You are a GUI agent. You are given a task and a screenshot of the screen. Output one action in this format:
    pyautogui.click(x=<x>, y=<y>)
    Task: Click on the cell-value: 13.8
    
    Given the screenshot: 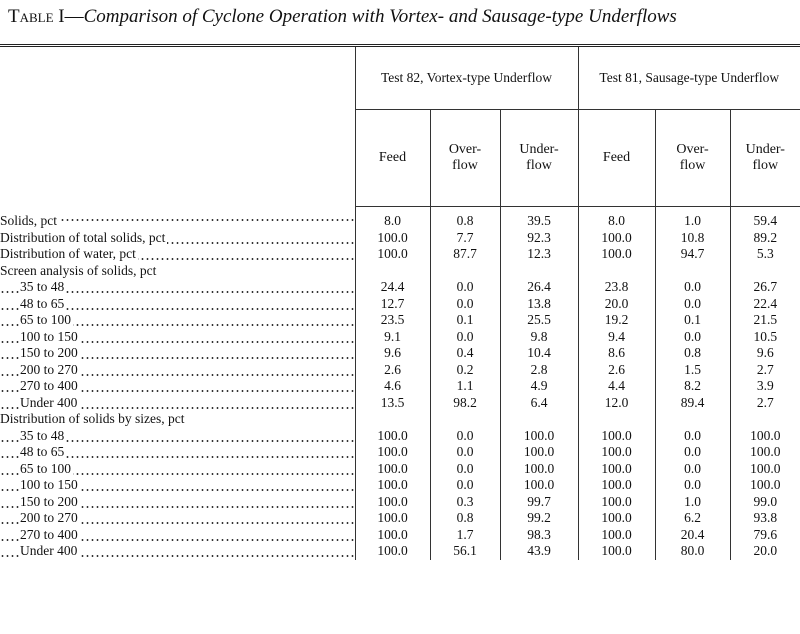 What is the action you would take?
    pyautogui.click(x=539, y=303)
    